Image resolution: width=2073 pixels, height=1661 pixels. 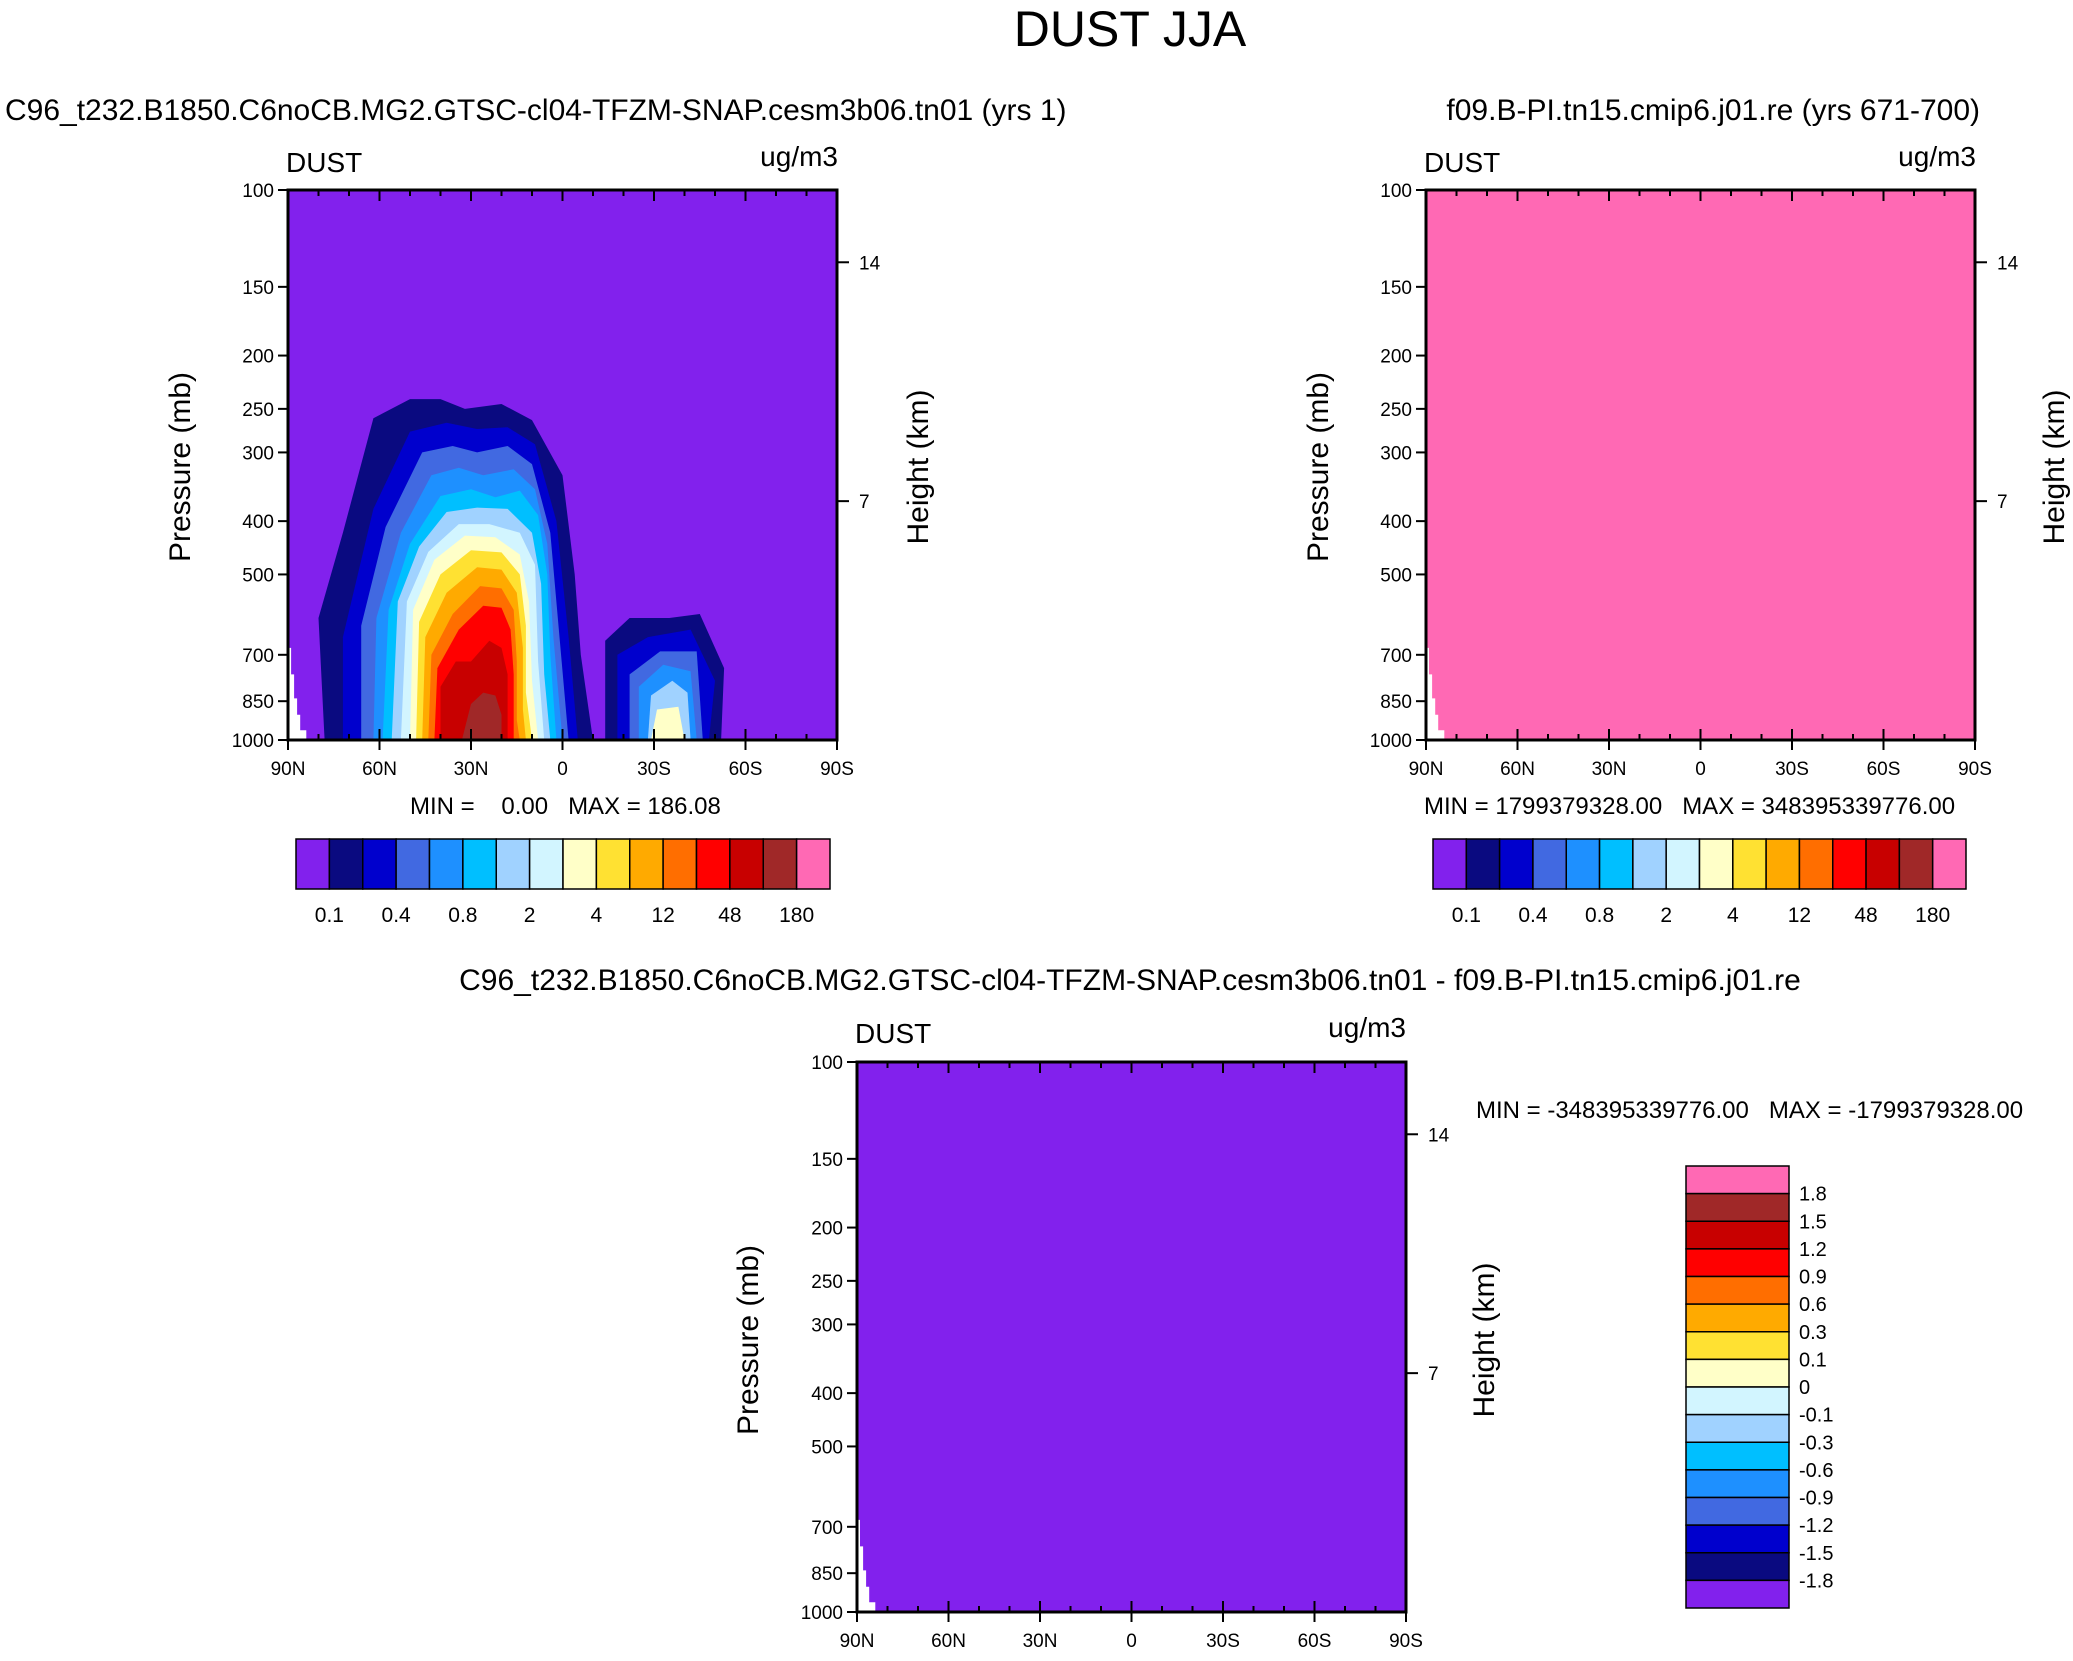 I want to click on panel-2-units: ug/m3, so click(x=1937, y=156).